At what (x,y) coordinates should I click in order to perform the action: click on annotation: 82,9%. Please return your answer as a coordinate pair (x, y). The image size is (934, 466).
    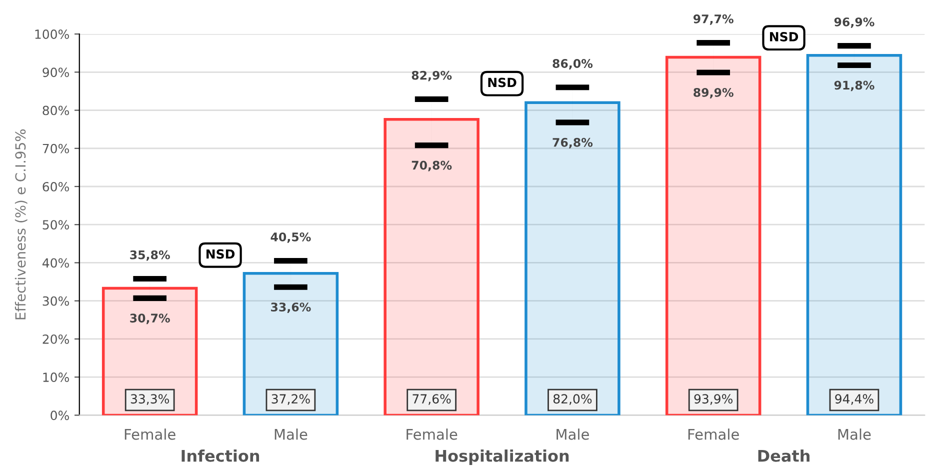
    Looking at the image, I should click on (432, 76).